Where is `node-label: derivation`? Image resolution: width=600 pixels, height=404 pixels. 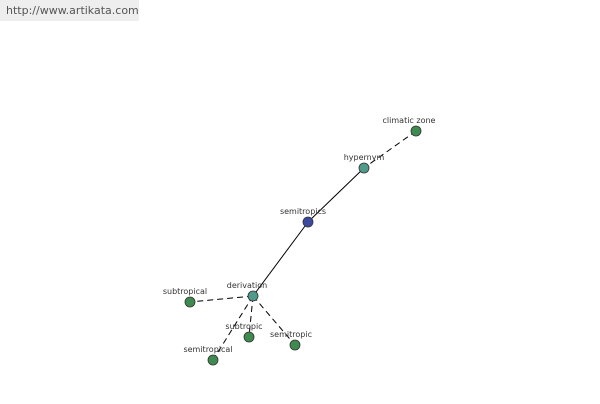
node-label: derivation is located at coordinates (247, 285).